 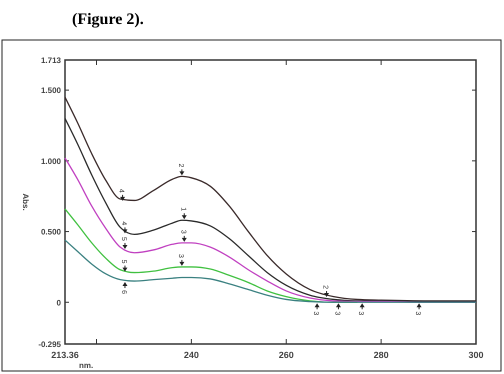 I want to click on line-series, so click(x=270, y=271).